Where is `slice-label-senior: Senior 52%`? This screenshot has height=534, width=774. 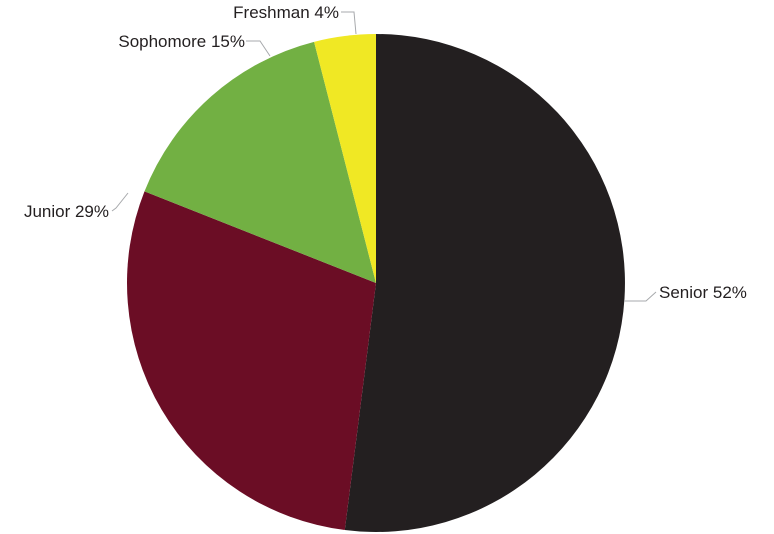 slice-label-senior: Senior 52% is located at coordinates (703, 292).